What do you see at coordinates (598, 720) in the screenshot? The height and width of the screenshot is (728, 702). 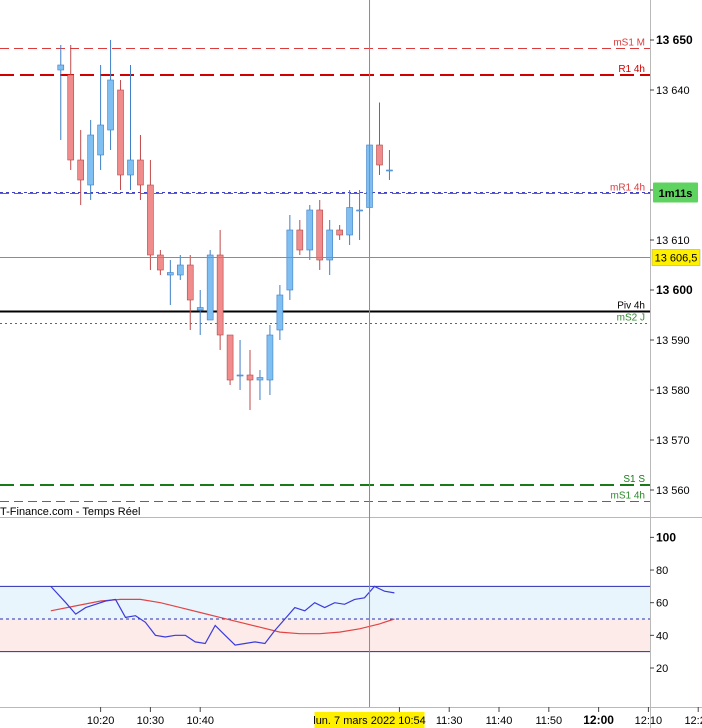 I see `time-tick-7: 12:00` at bounding box center [598, 720].